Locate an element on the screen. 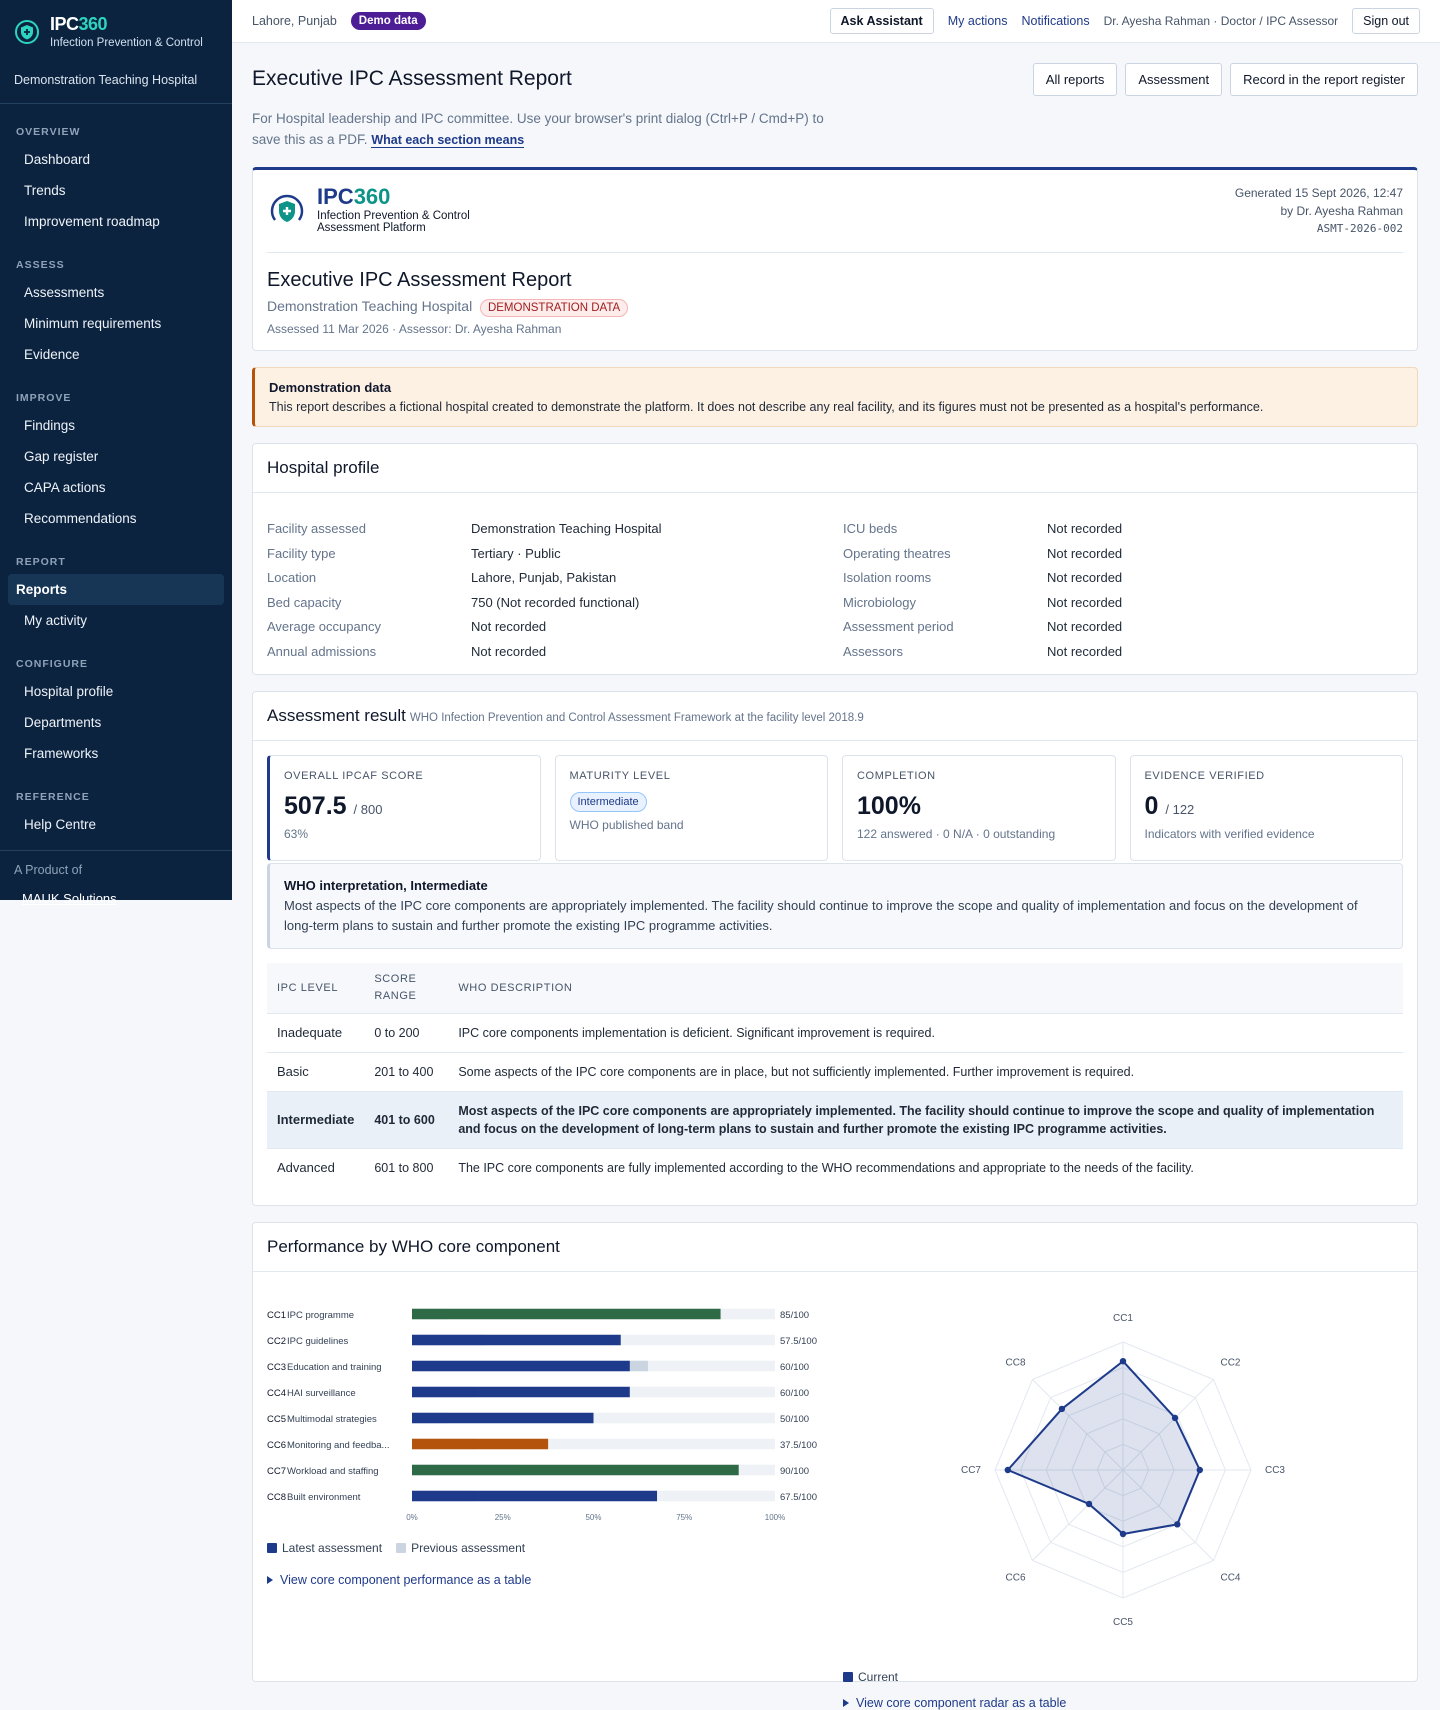 The width and height of the screenshot is (1440, 1710). profile-label: Operating theatres is located at coordinates (897, 553).